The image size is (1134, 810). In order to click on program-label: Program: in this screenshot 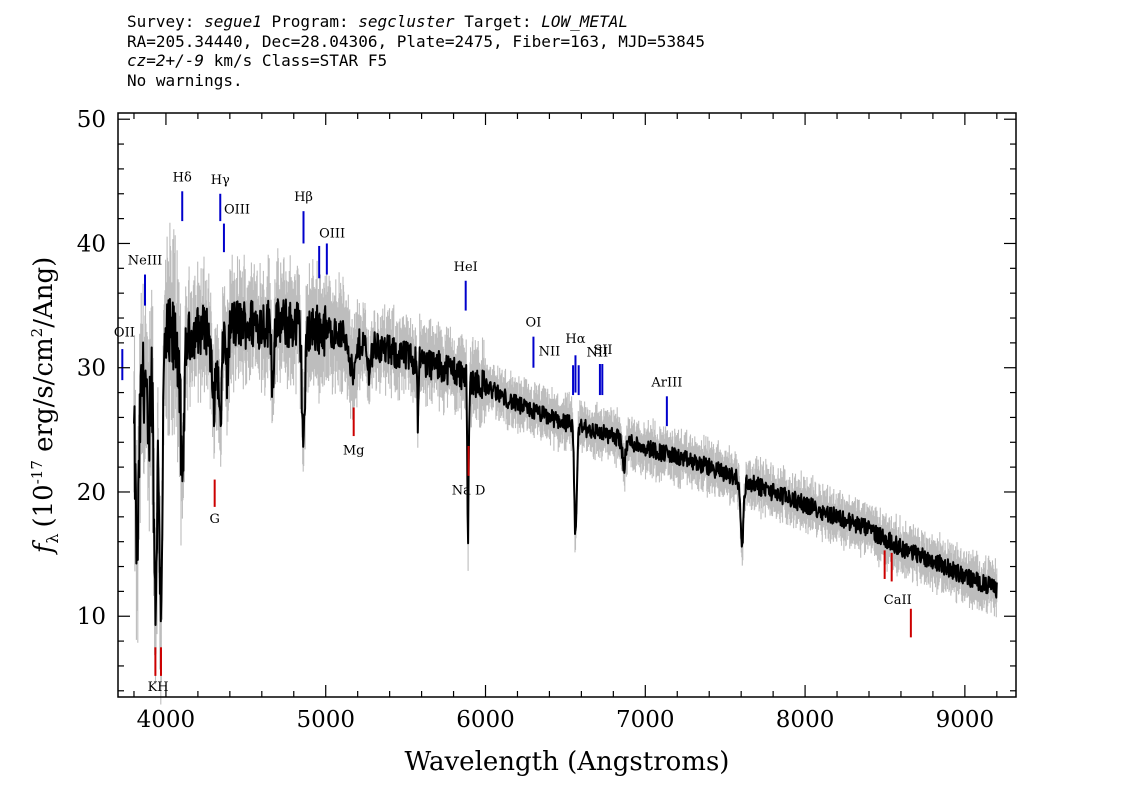, I will do `click(310, 21)`.